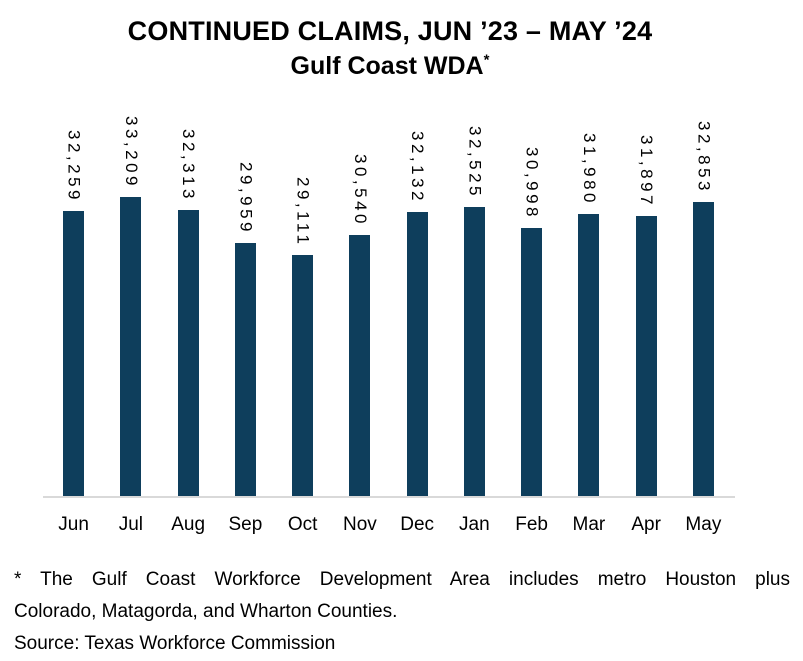  I want to click on bar-column: 32,132, so click(417, 304).